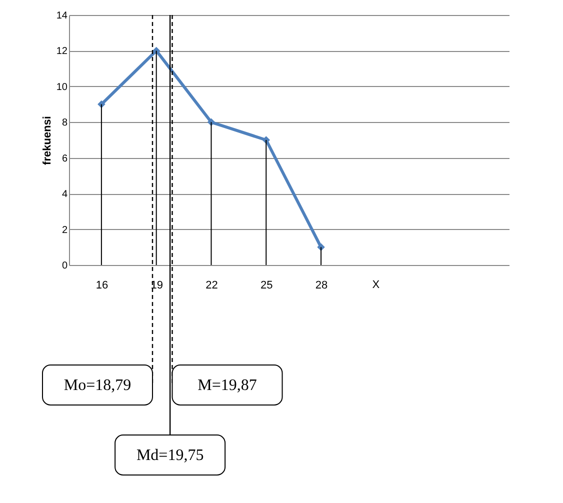 The width and height of the screenshot is (563, 503). I want to click on ref-line-label: Md=19,75, so click(170, 455).